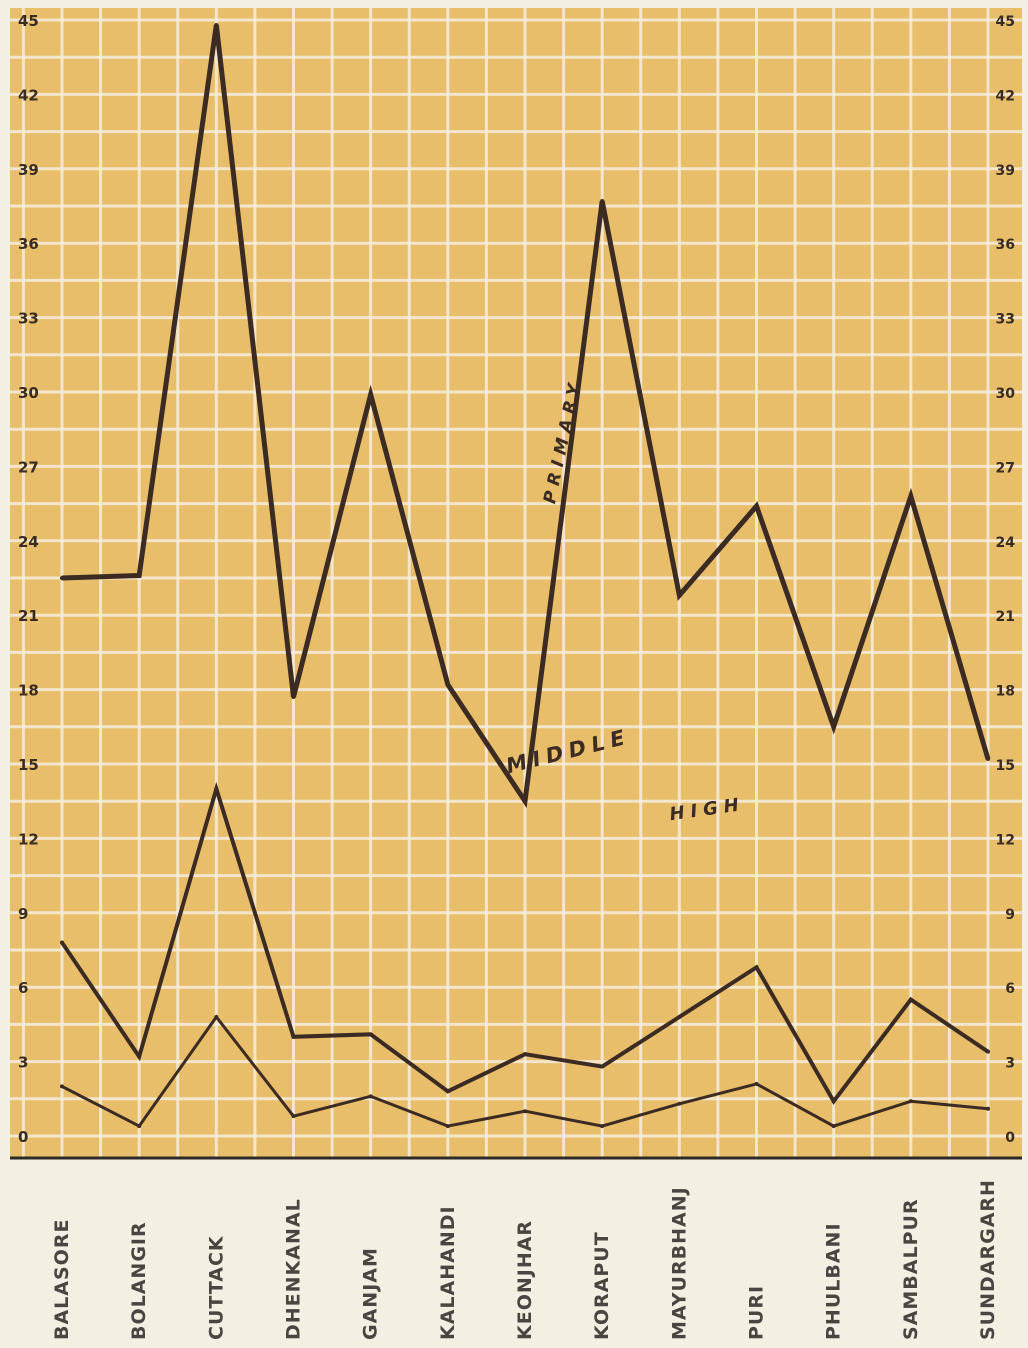  I want to click on y-tick-label-left: 33, so click(28, 319).